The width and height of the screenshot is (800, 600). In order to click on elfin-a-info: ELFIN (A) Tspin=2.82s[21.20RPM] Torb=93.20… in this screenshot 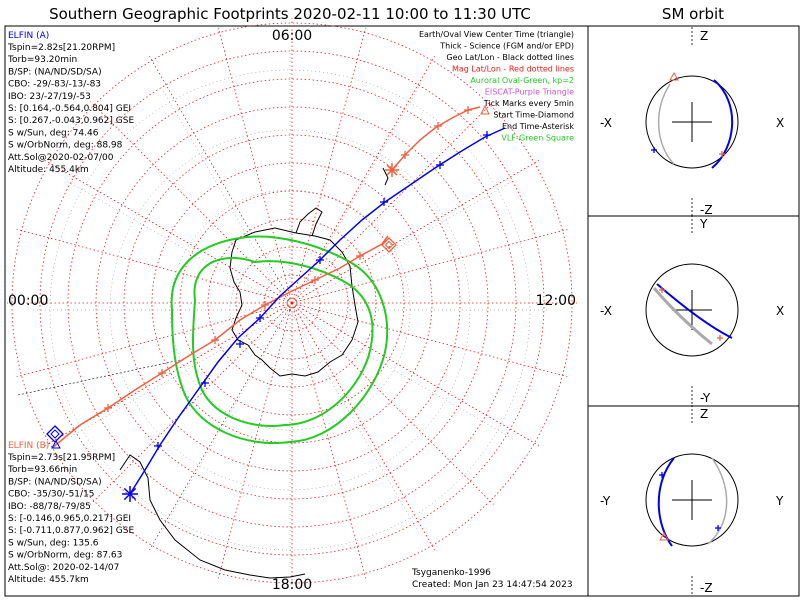, I will do `click(70, 103)`.